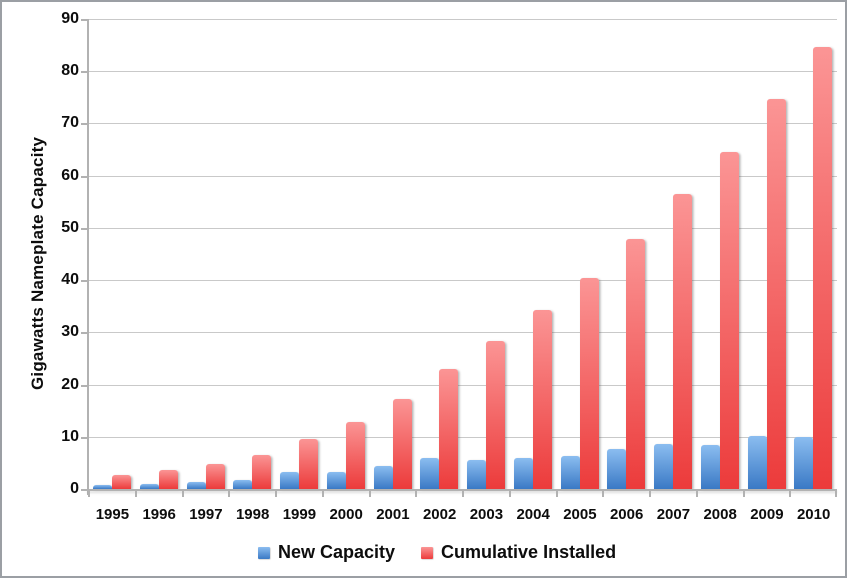 This screenshot has height=578, width=847. Describe the element at coordinates (542, 399) in the screenshot. I see `bar-cumulative-installed-2004` at that location.